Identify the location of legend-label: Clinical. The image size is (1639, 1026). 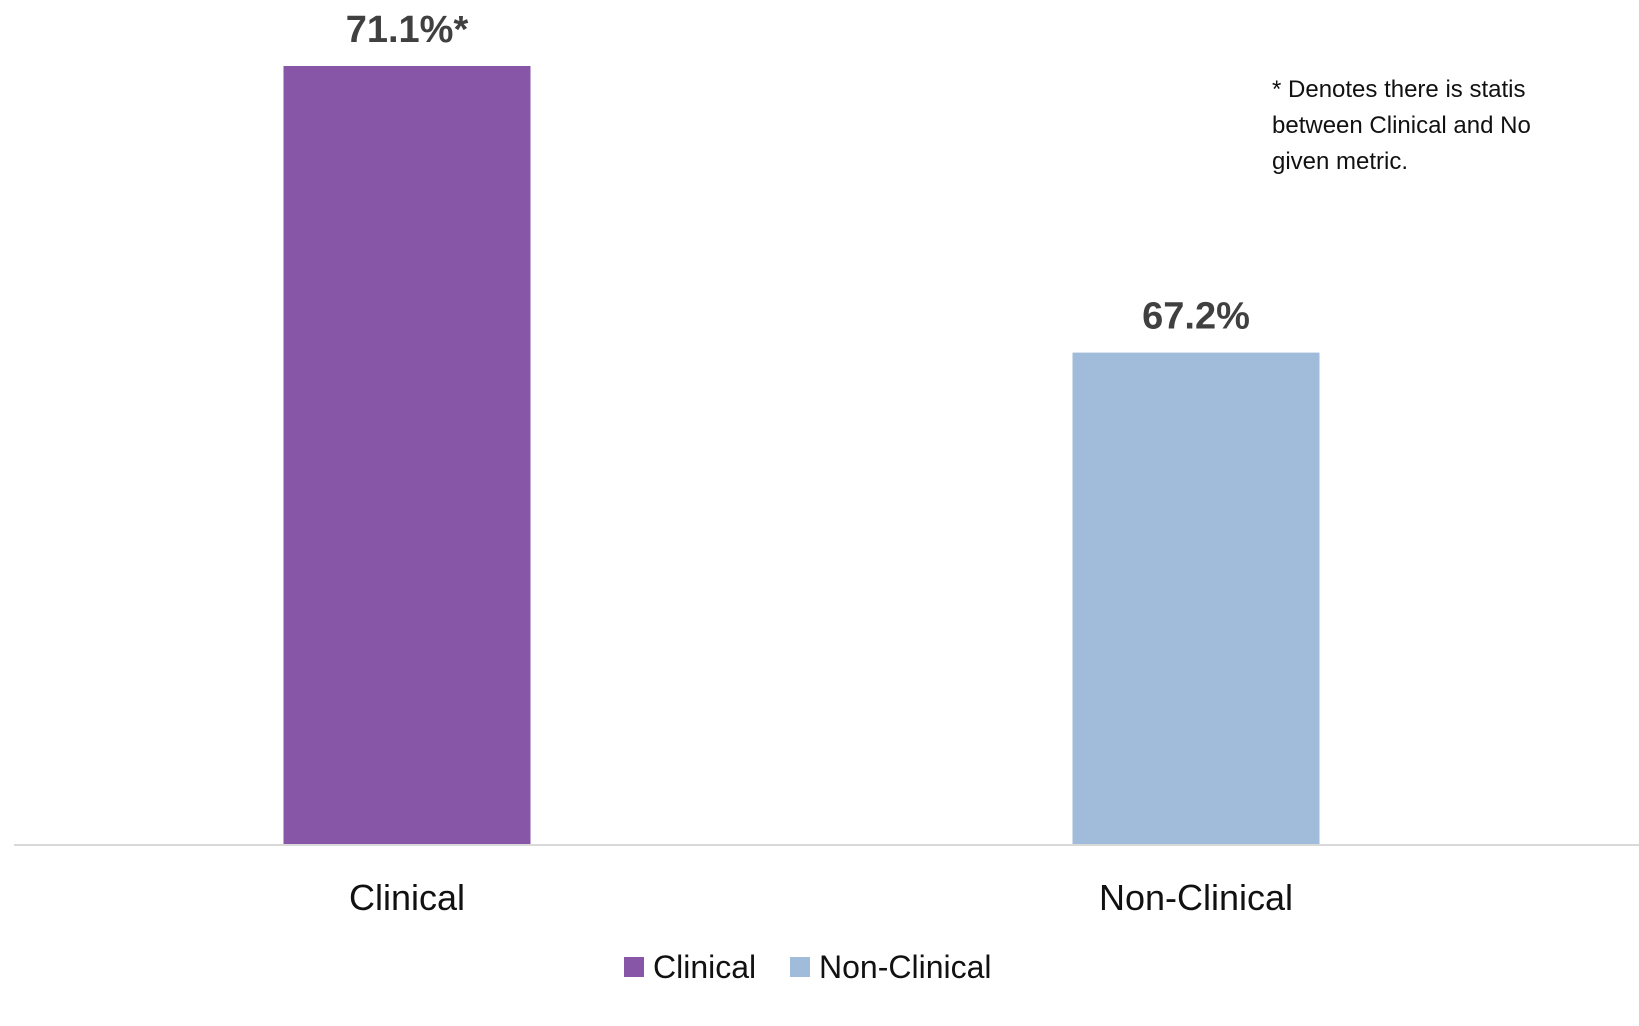
(704, 967).